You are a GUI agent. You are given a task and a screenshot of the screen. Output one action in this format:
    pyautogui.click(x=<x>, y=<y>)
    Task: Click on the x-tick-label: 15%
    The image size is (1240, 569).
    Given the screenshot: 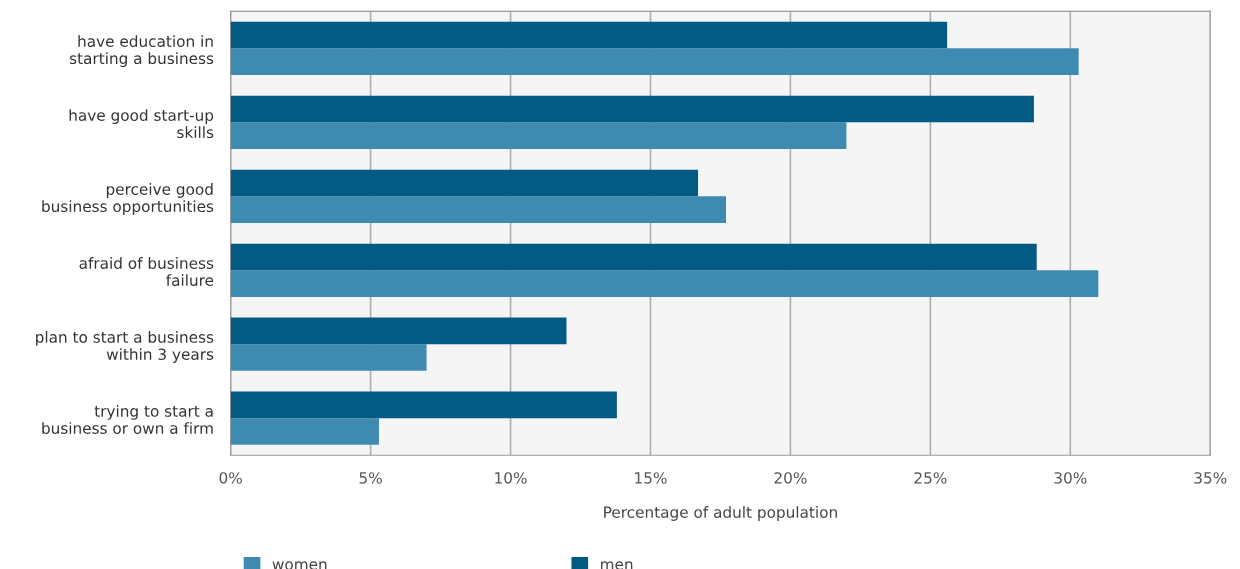 What is the action you would take?
    pyautogui.click(x=651, y=478)
    